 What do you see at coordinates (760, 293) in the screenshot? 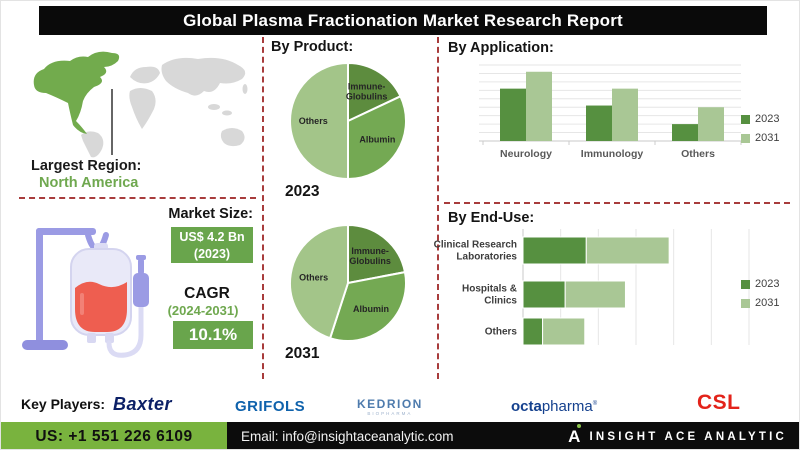
I see `end-use-legend: 2023 2031` at bounding box center [760, 293].